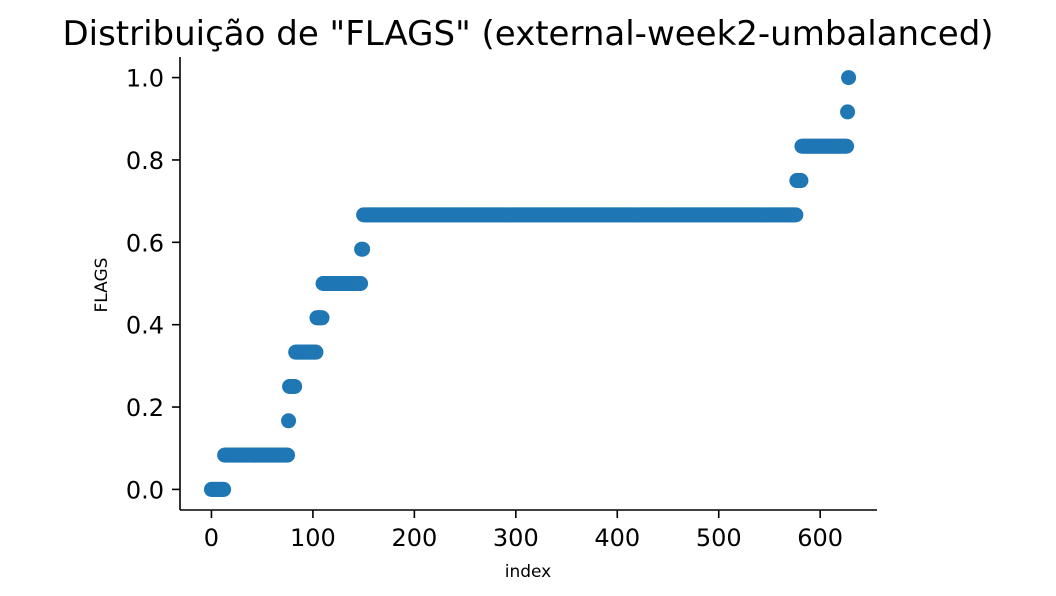 The image size is (1056, 596). I want to click on y-ticks-layer: 0.0 0.2 0.4 0.6 0.8 1.0, so click(153, 284).